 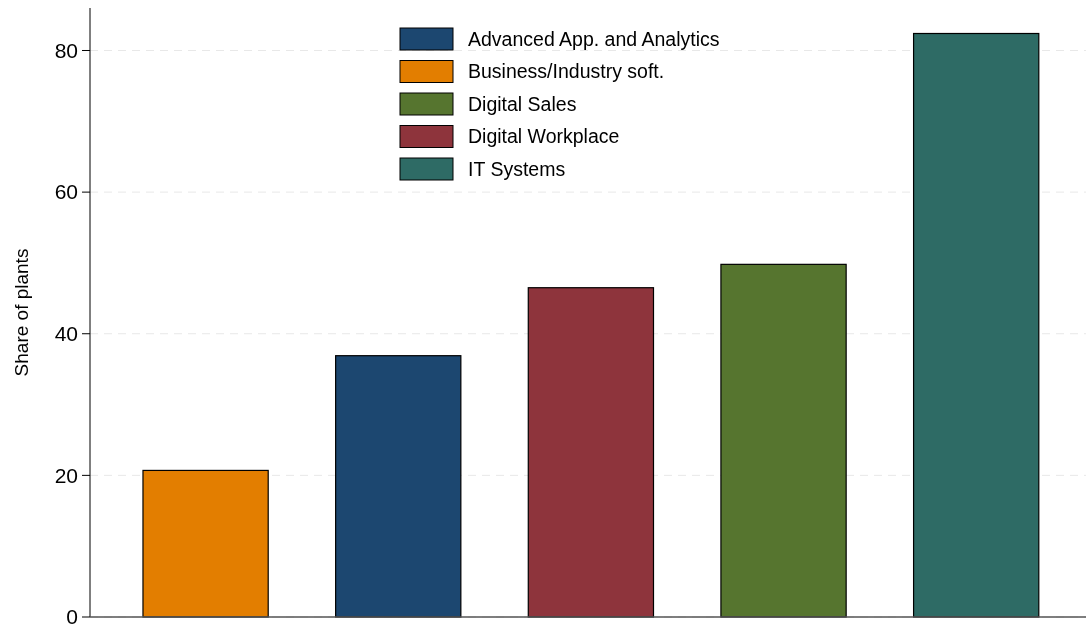 I want to click on y-tick-label: 40, so click(x=66, y=334).